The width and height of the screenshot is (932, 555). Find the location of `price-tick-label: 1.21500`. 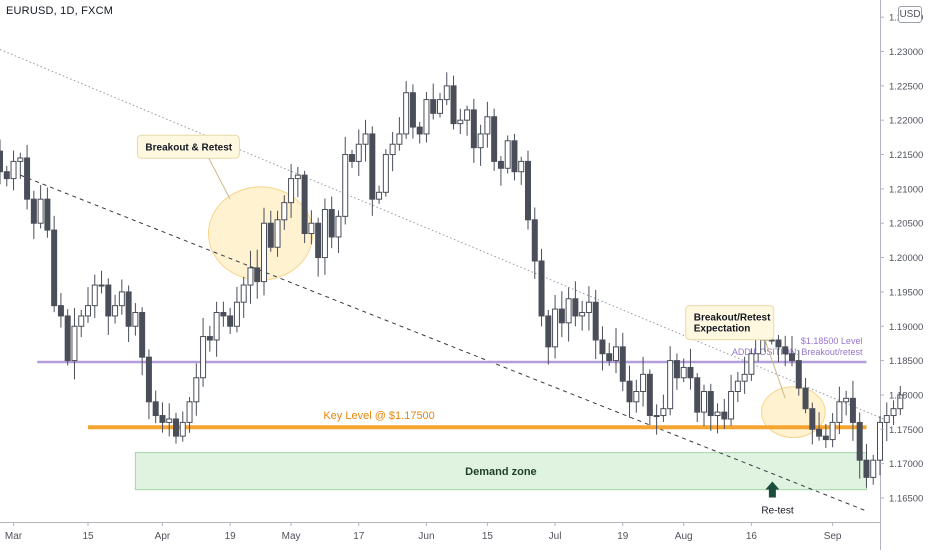

price-tick-label: 1.21500 is located at coordinates (906, 155).